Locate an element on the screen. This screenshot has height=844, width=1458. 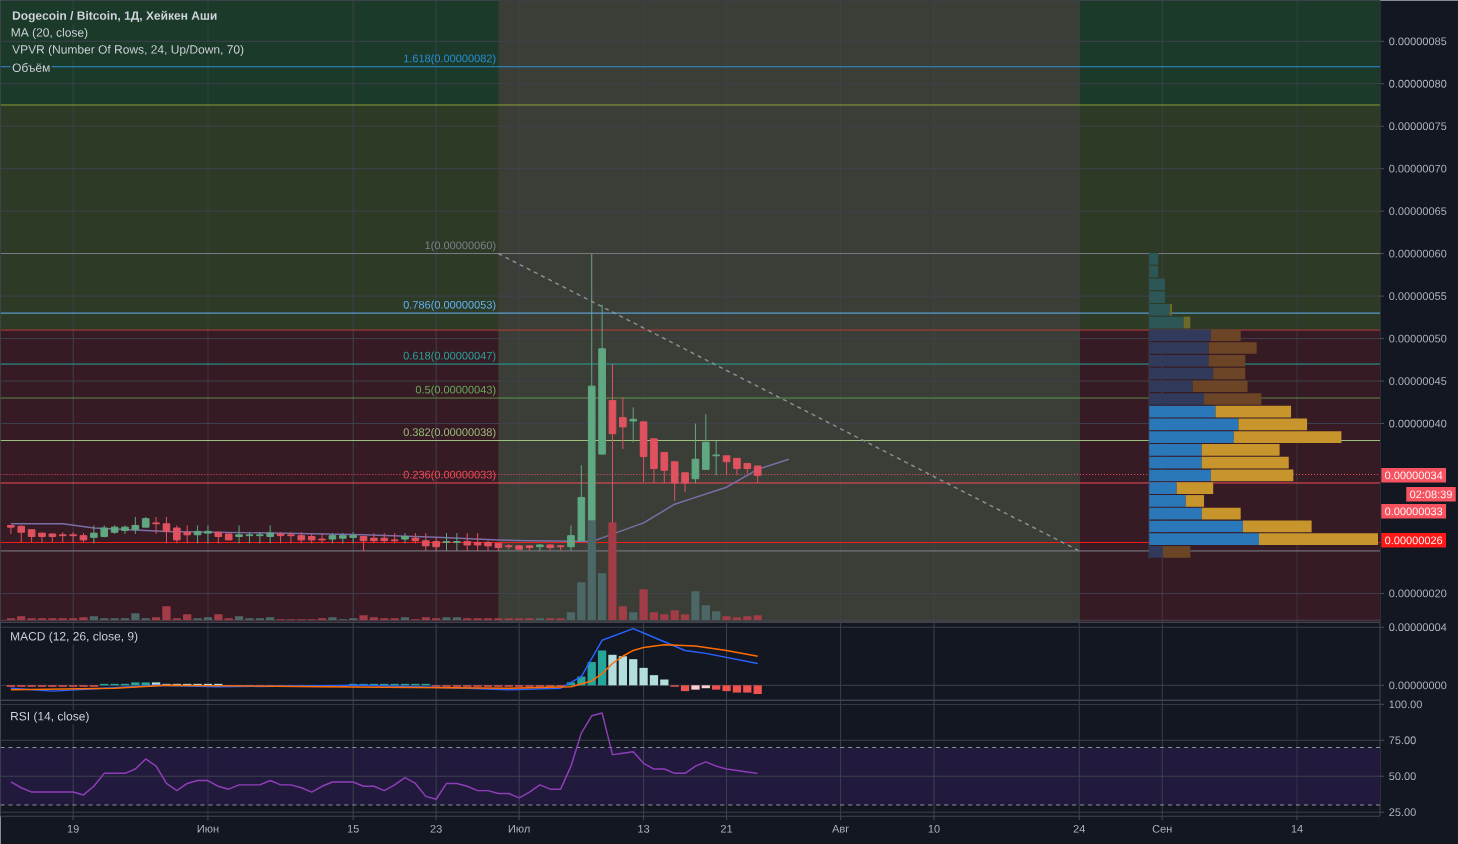
x-tick-label: Авг is located at coordinates (840, 828).